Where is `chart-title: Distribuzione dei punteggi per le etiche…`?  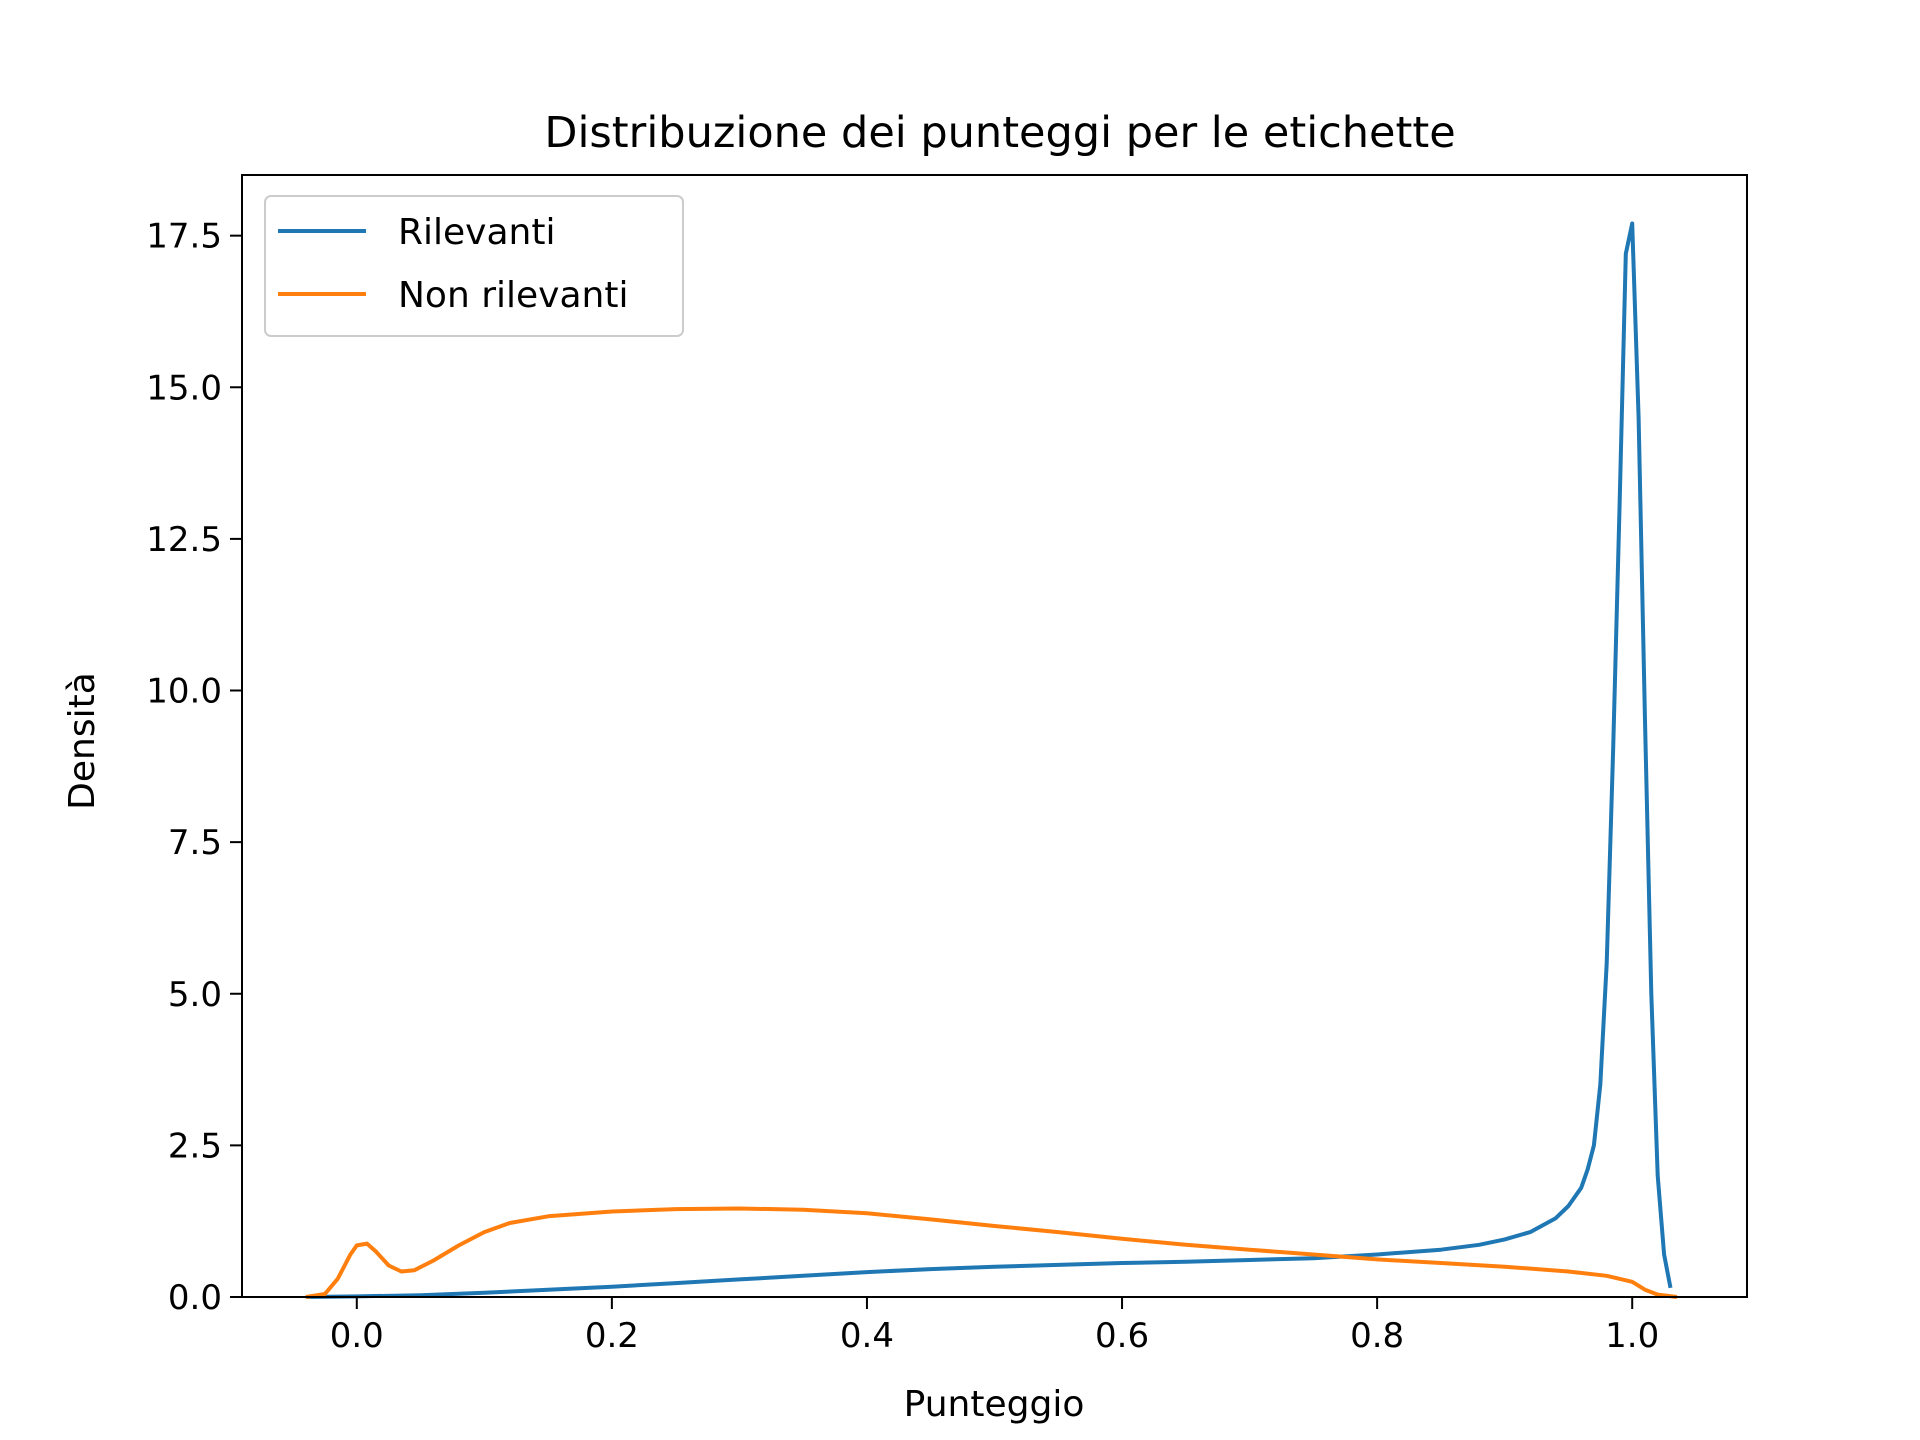
chart-title: Distribuzione dei punteggi per le etiche… is located at coordinates (999, 133).